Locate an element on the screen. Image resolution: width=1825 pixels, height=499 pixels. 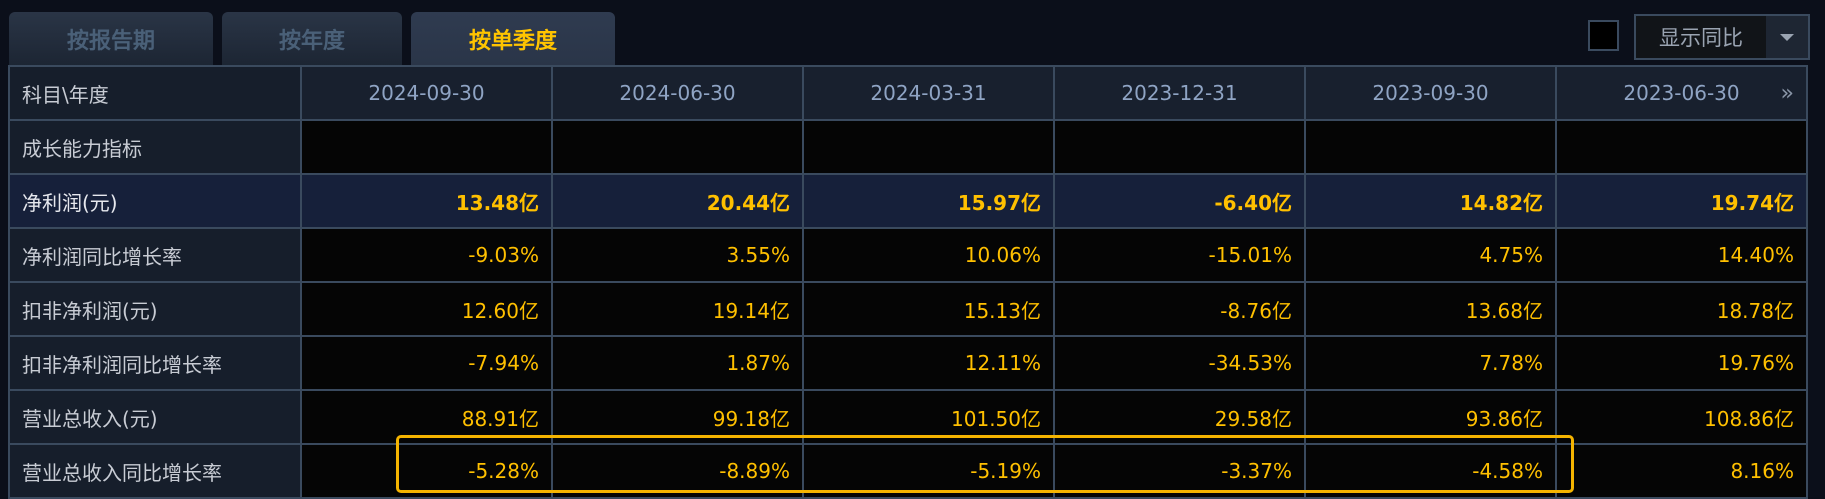
row-label: 营业总收入(元) is located at coordinates (155, 417).